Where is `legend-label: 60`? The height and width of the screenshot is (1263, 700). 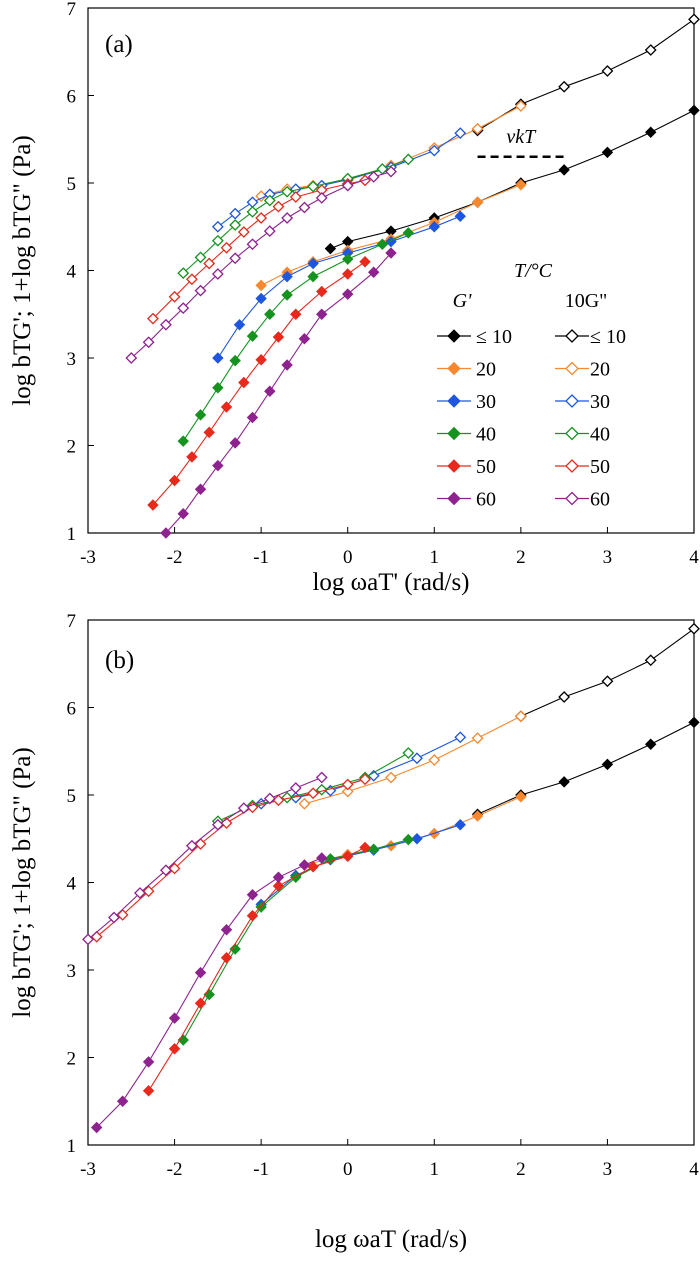
legend-label: 60 is located at coordinates (600, 500).